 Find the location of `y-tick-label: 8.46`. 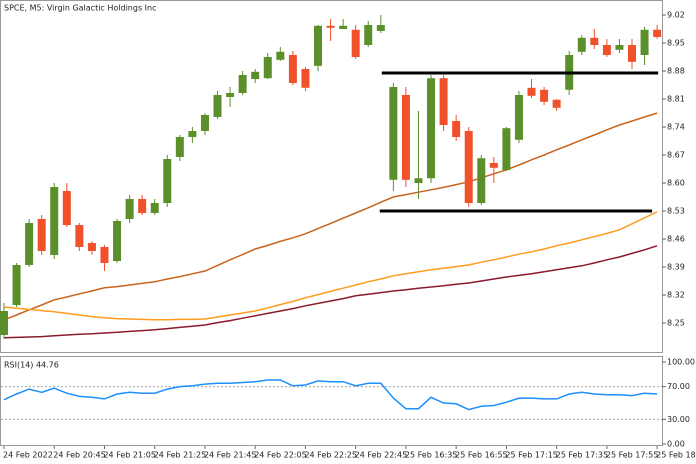

y-tick-label: 8.46 is located at coordinates (676, 239).